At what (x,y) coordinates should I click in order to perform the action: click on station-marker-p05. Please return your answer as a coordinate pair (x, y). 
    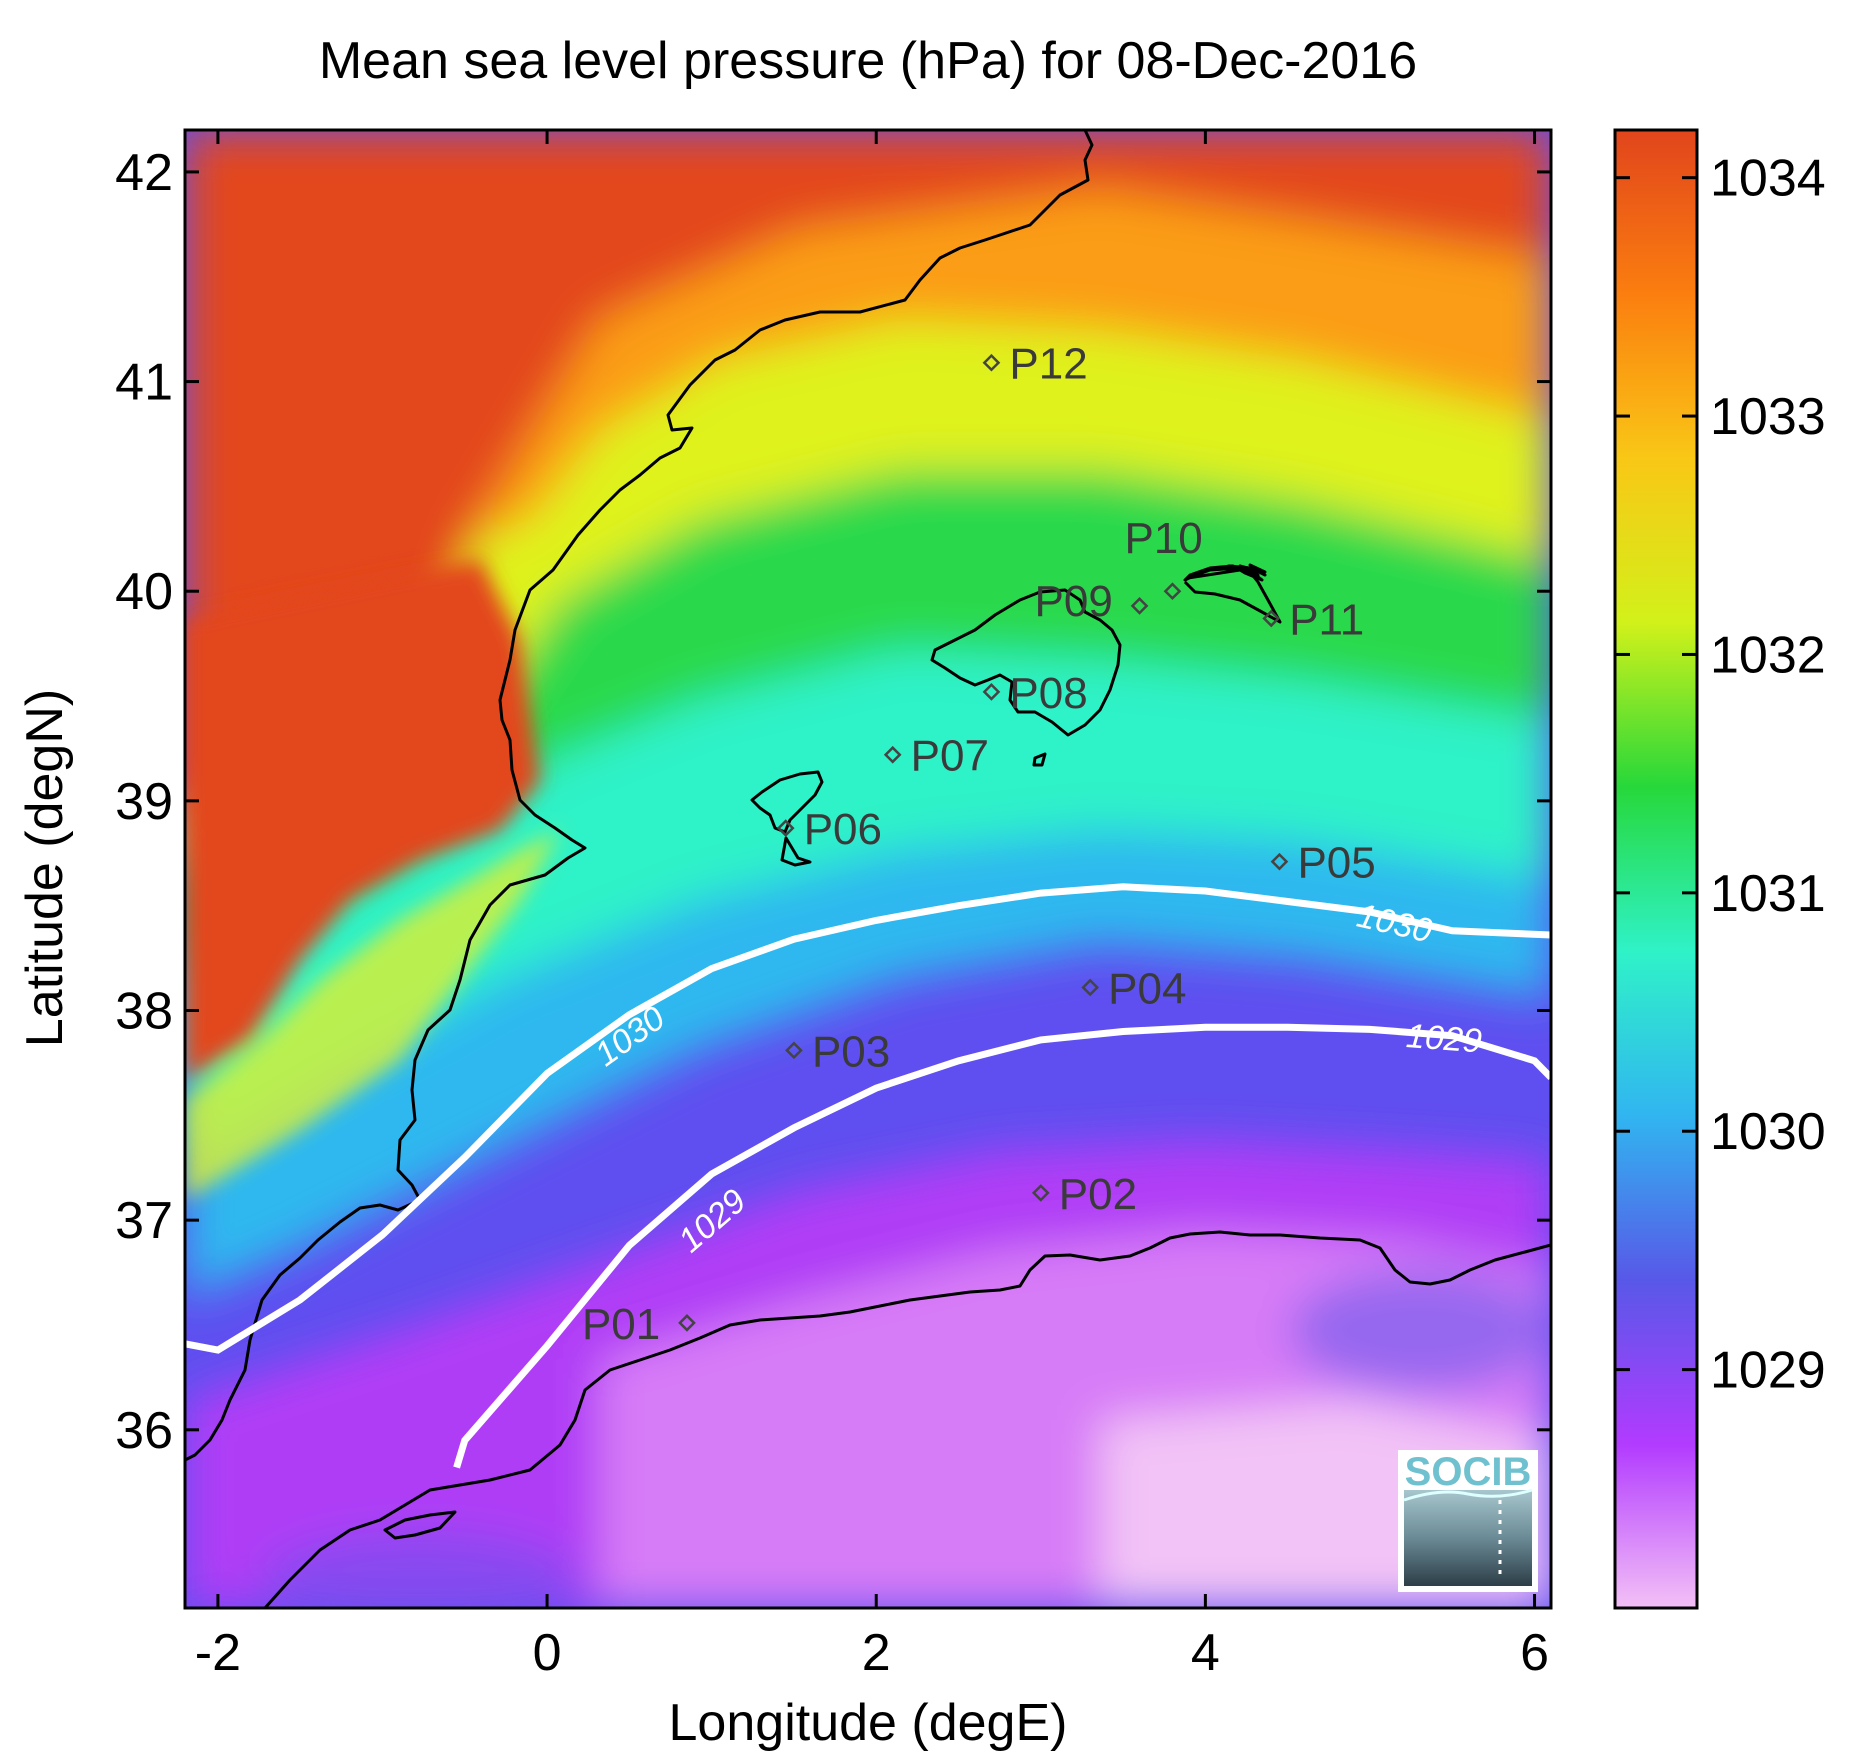
    Looking at the image, I should click on (1279, 861).